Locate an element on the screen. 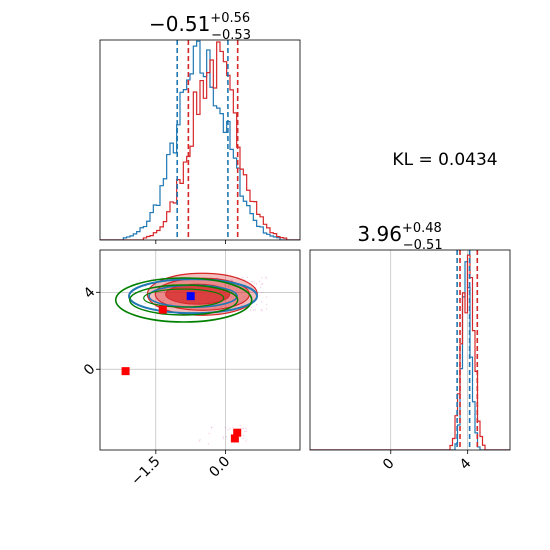  histograms-p1 is located at coordinates (200, 140).